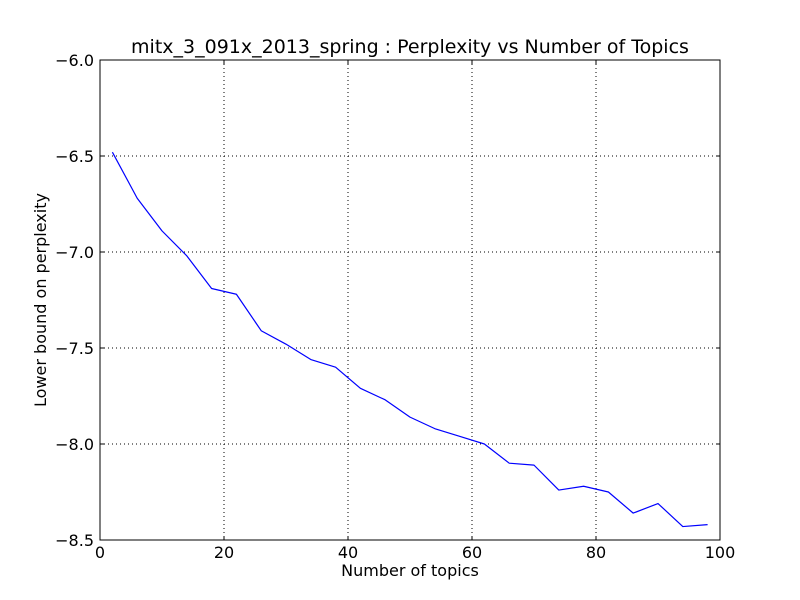  Describe the element at coordinates (74, 540) in the screenshot. I see `y-tick-label: −8.5` at that location.